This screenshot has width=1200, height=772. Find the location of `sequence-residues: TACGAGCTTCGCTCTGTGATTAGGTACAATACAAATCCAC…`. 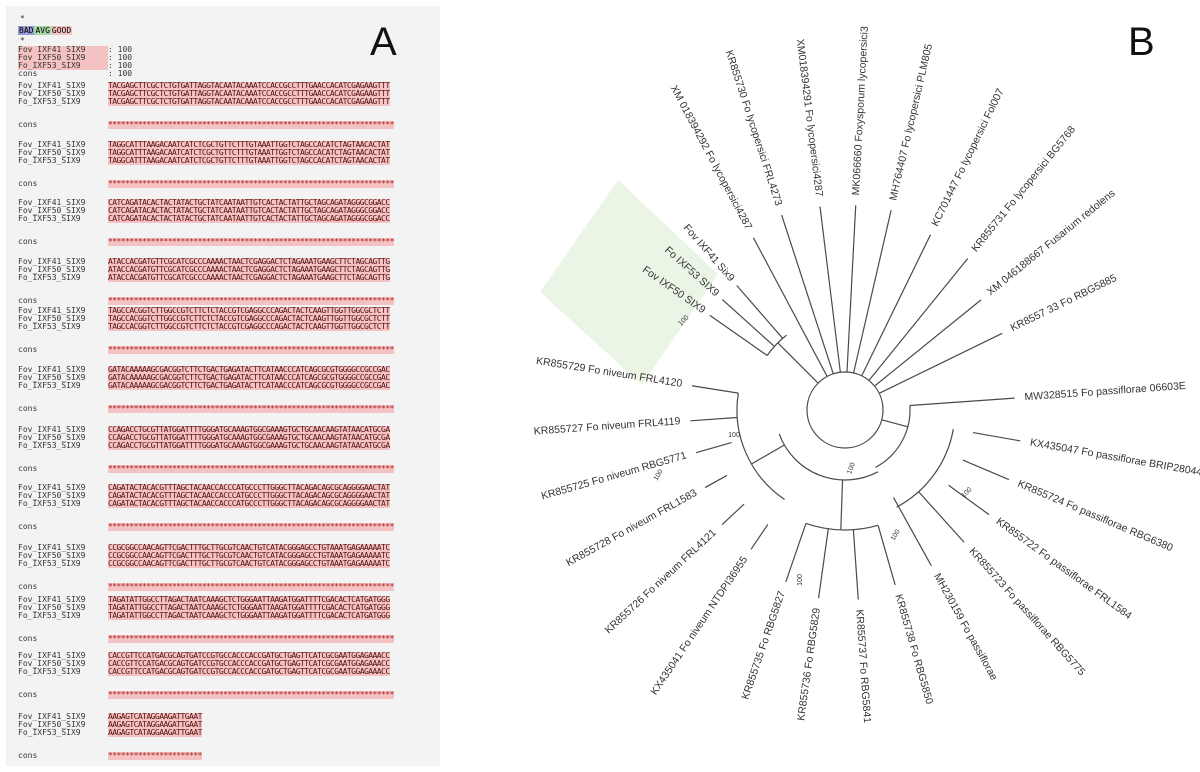

sequence-residues: TACGAGCTTCGCTCTGTGATTAGGTACAATACAAATCCAC… is located at coordinates (249, 85).